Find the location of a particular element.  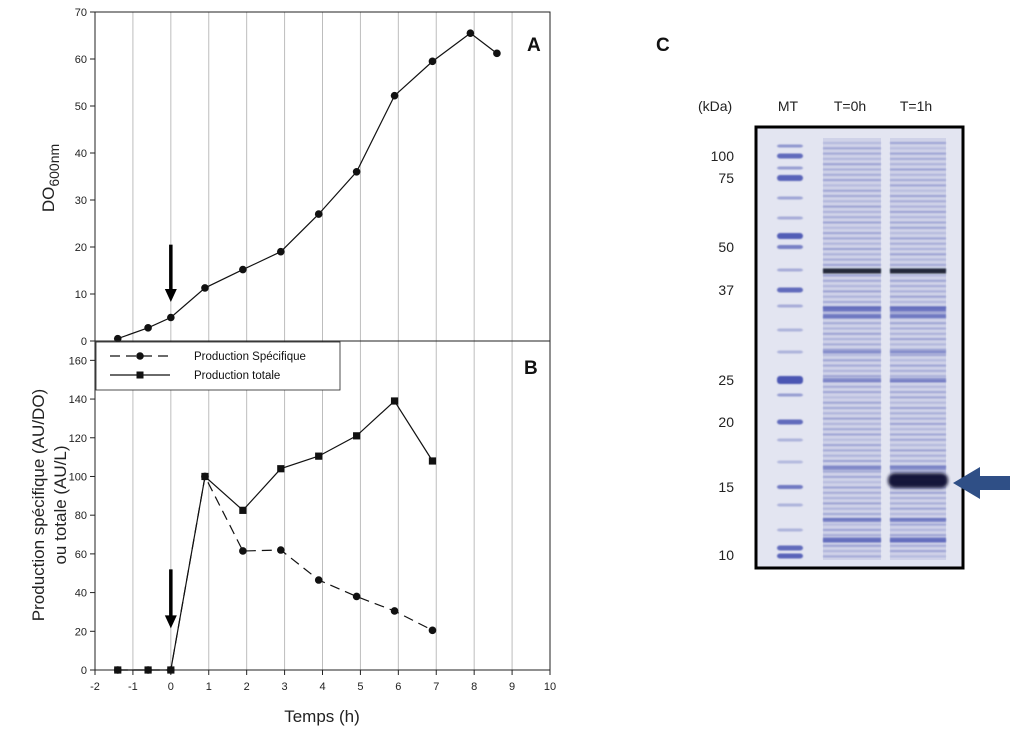

gel-lane-labels: MT T=0h T=1h is located at coordinates (855, 106).